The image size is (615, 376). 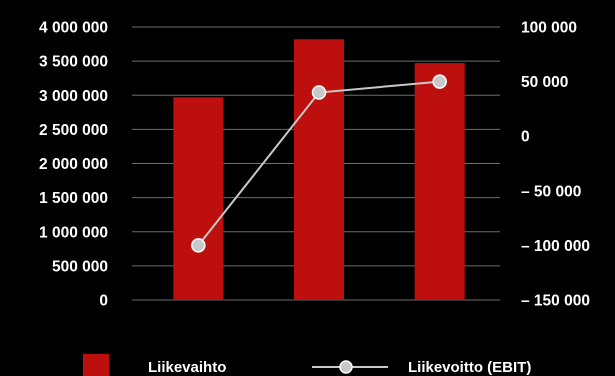 What do you see at coordinates (73, 96) in the screenshot?
I see `left-tick-label: 3 000 000` at bounding box center [73, 96].